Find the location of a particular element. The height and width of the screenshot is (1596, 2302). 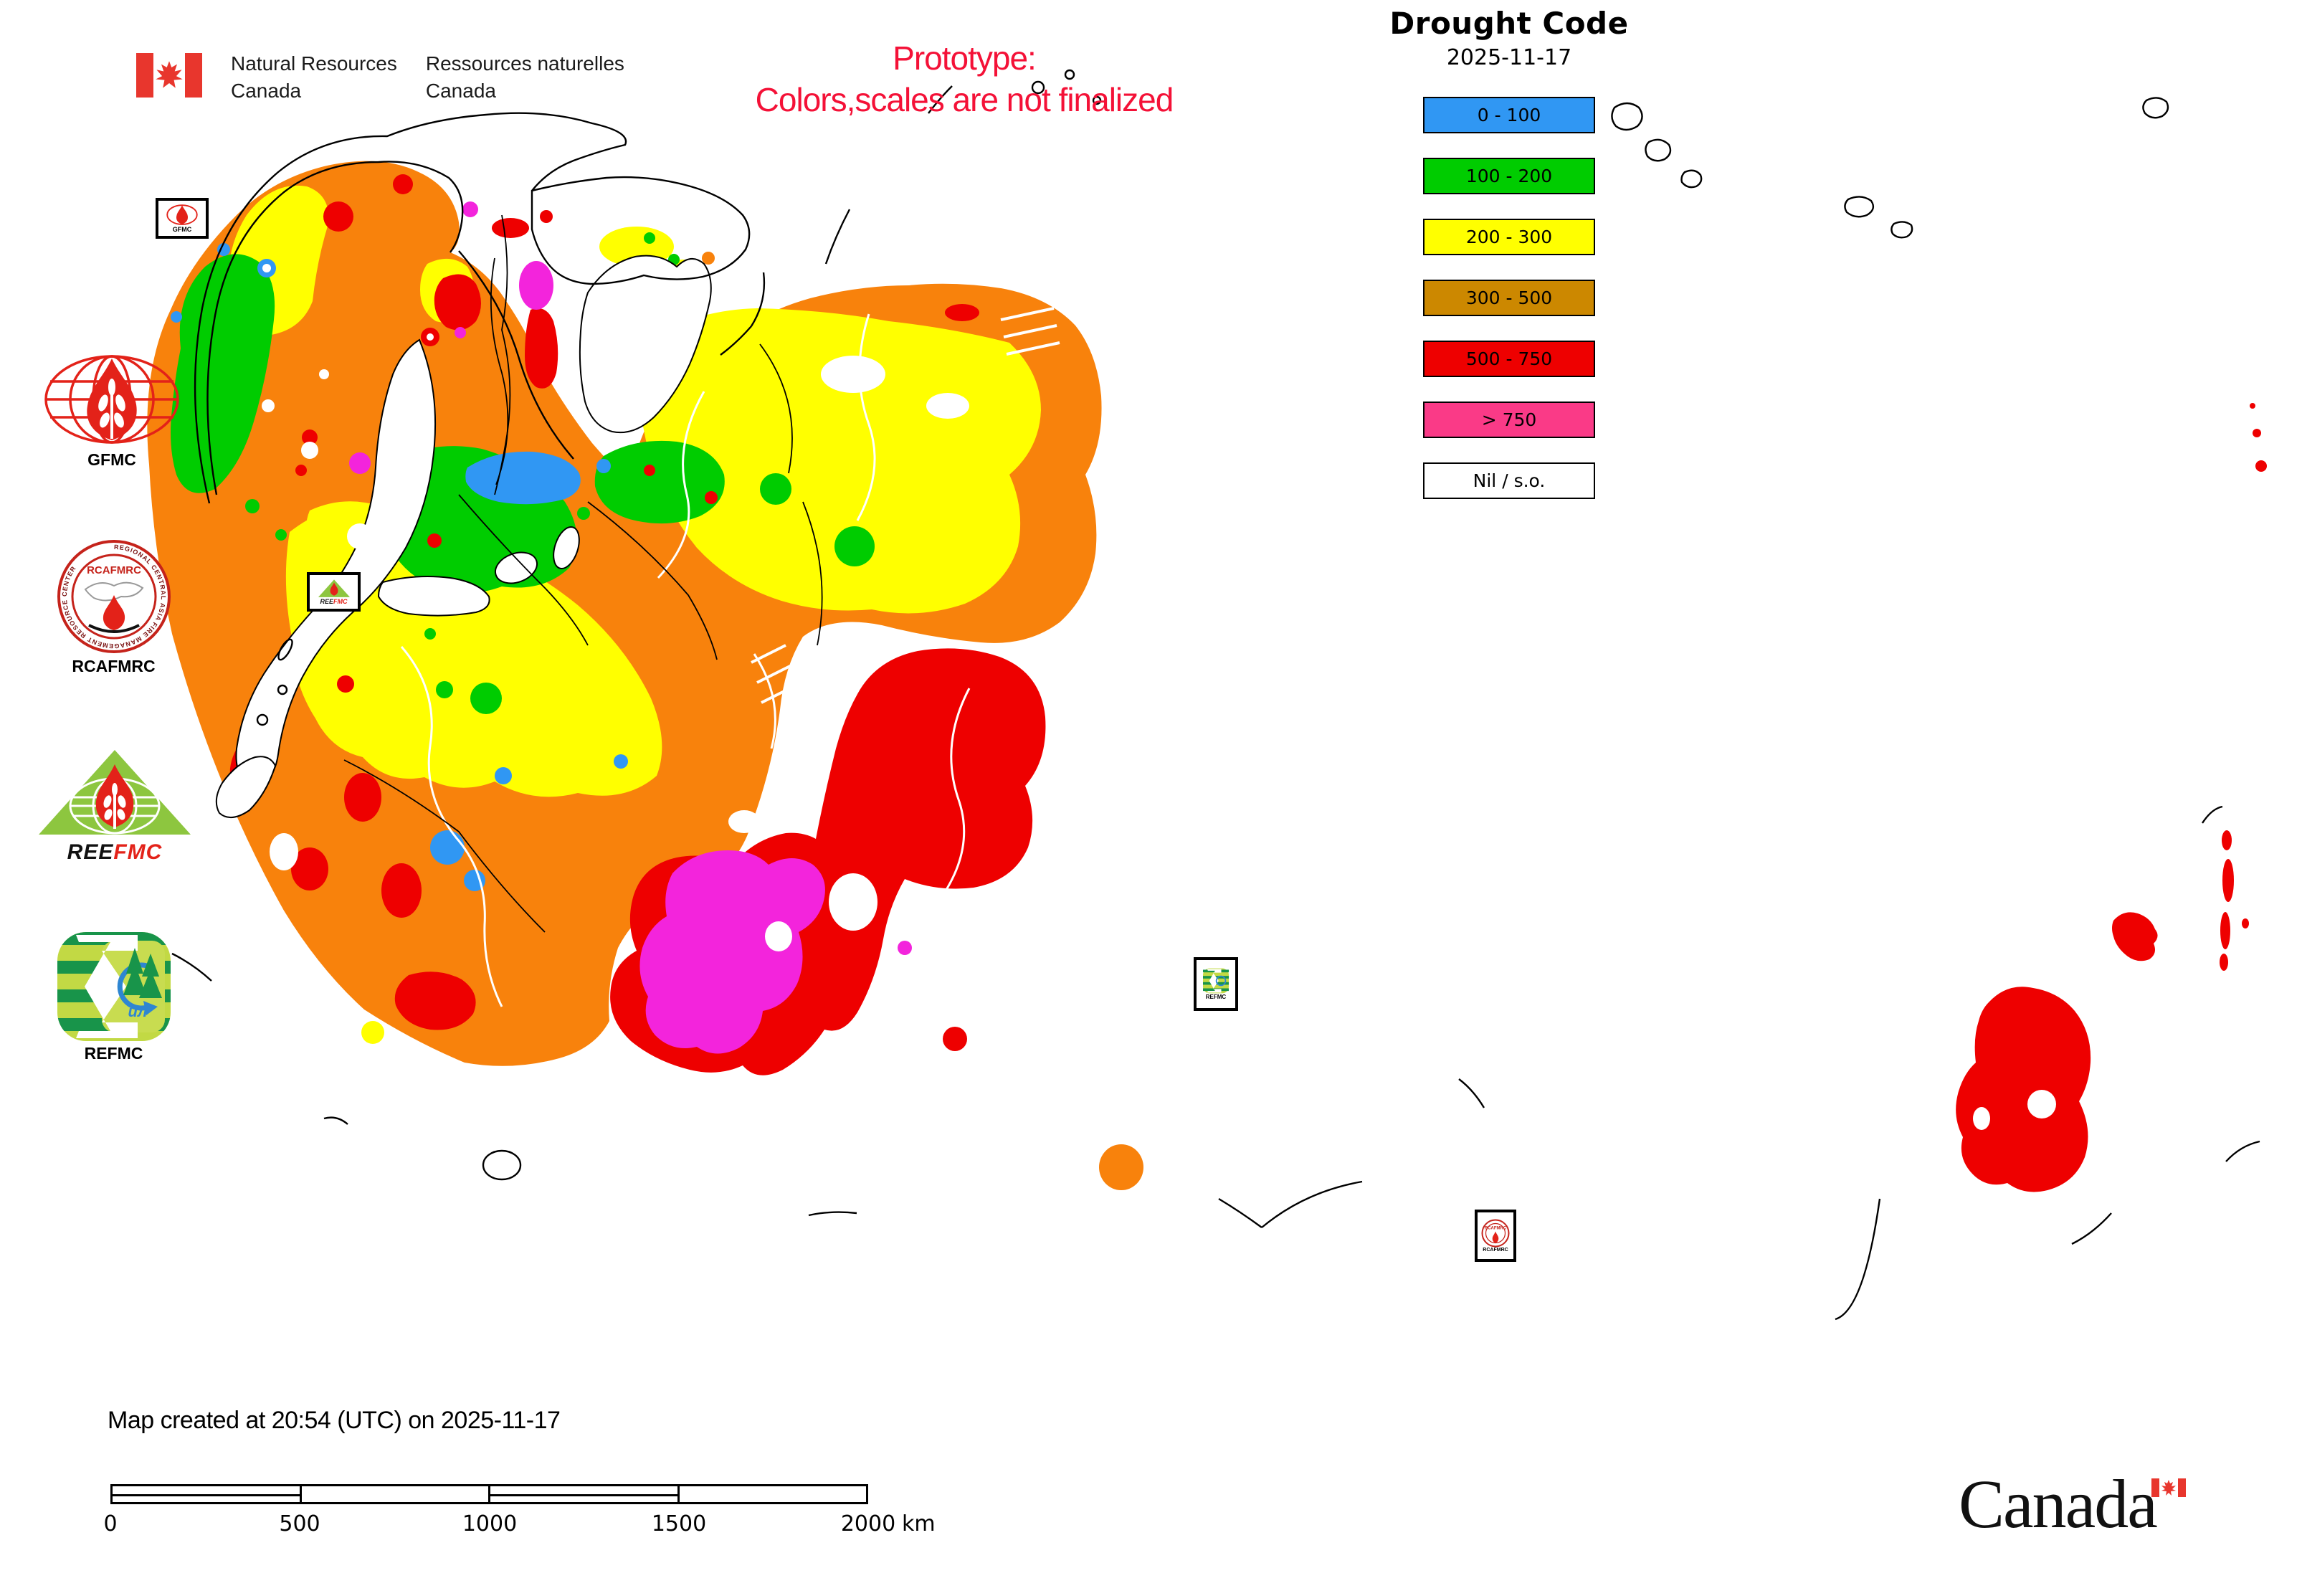

reefmc-triangle-icon is located at coordinates (115, 792).